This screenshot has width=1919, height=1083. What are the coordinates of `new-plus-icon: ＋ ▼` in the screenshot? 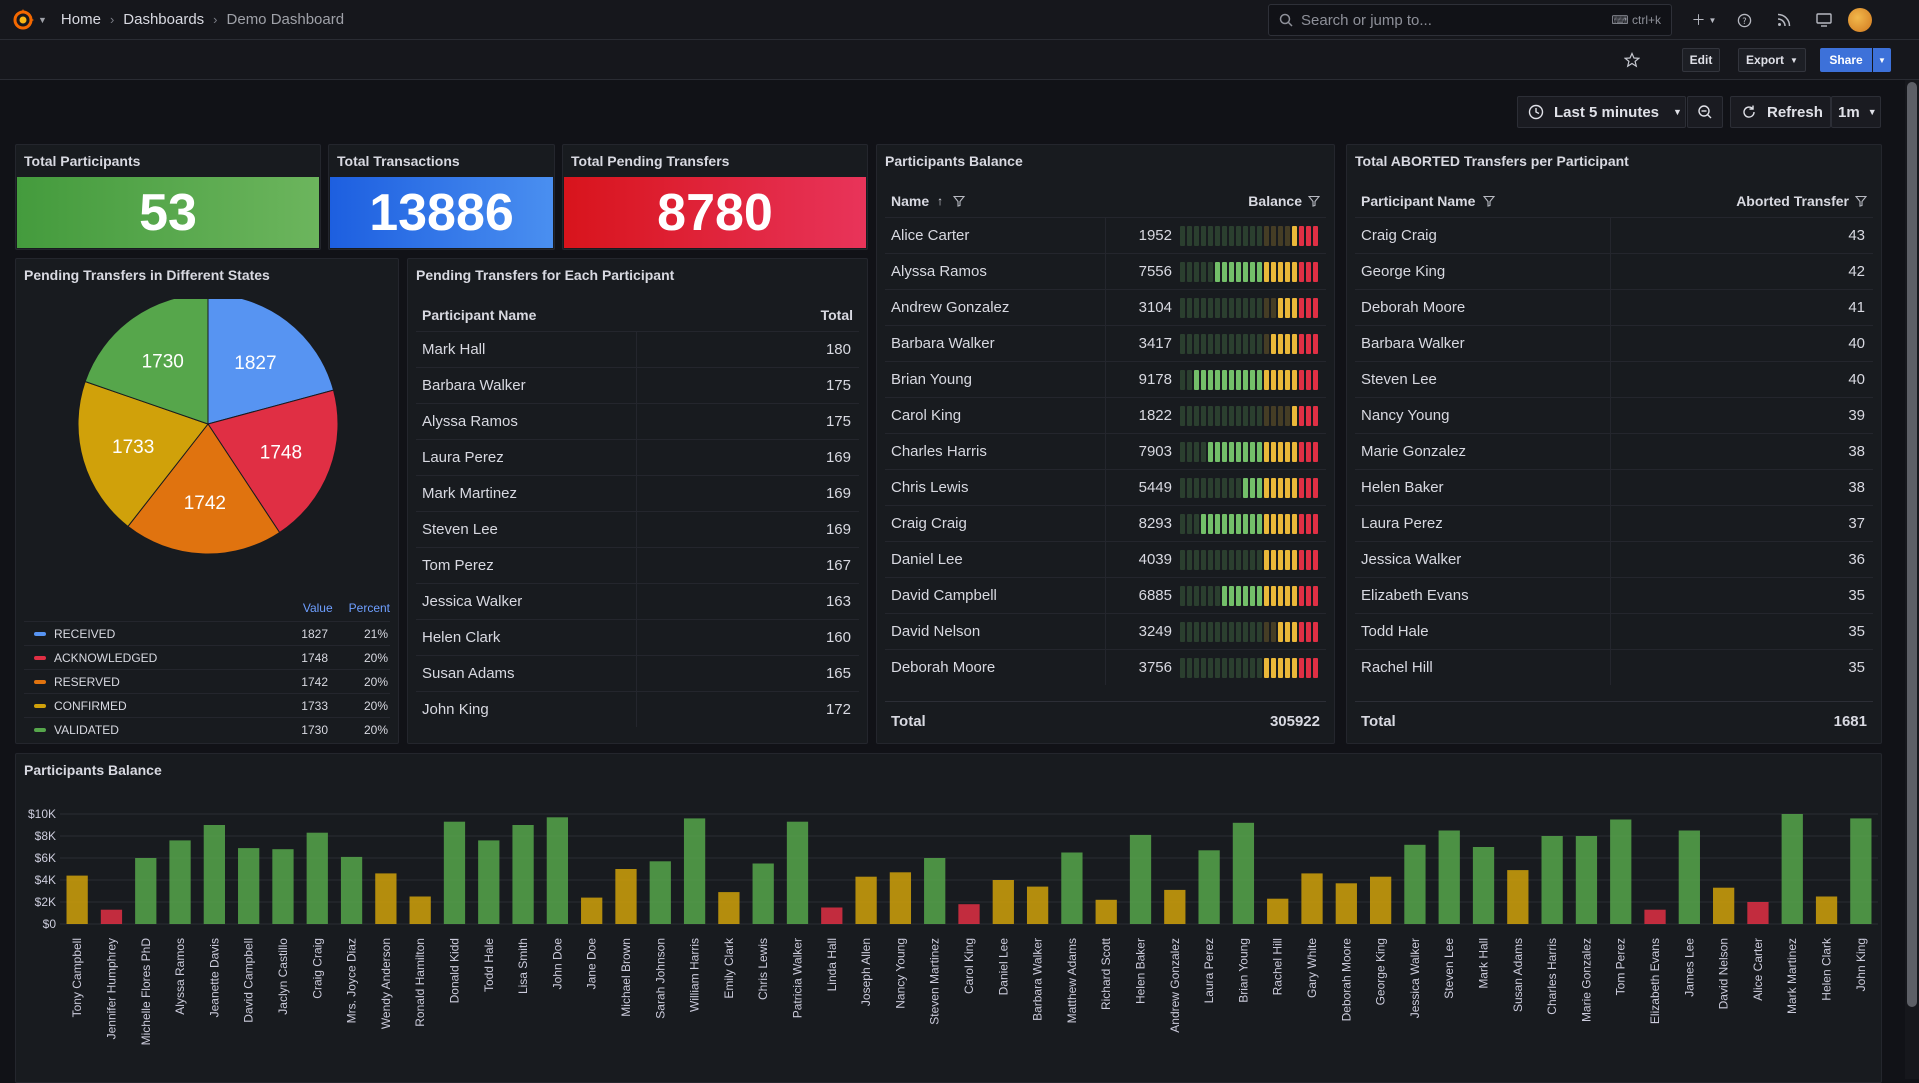 It's located at (1704, 20).